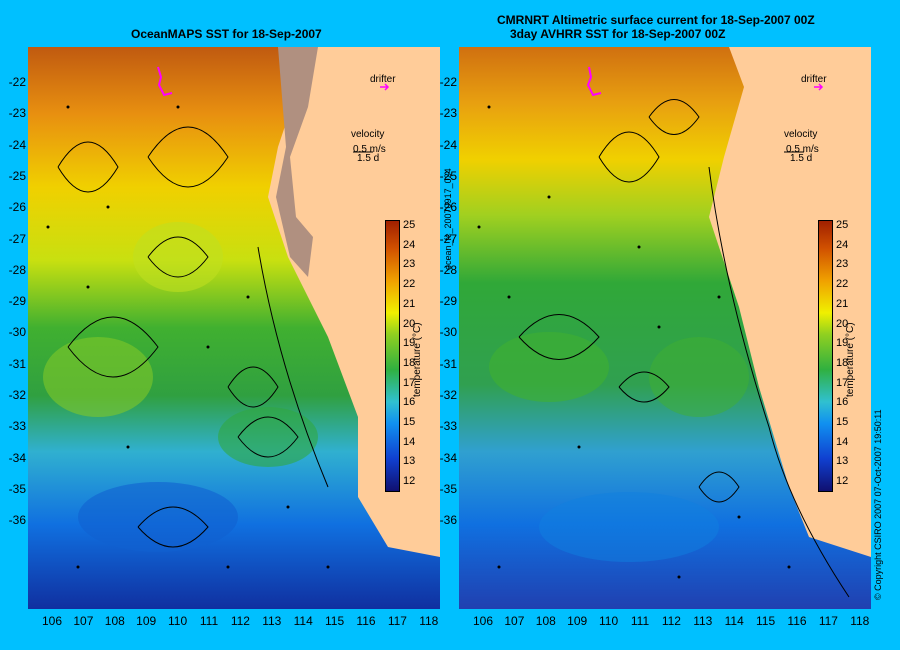  What do you see at coordinates (409, 303) in the screenshot?
I see `left-colorbar-tick-label: 21` at bounding box center [409, 303].